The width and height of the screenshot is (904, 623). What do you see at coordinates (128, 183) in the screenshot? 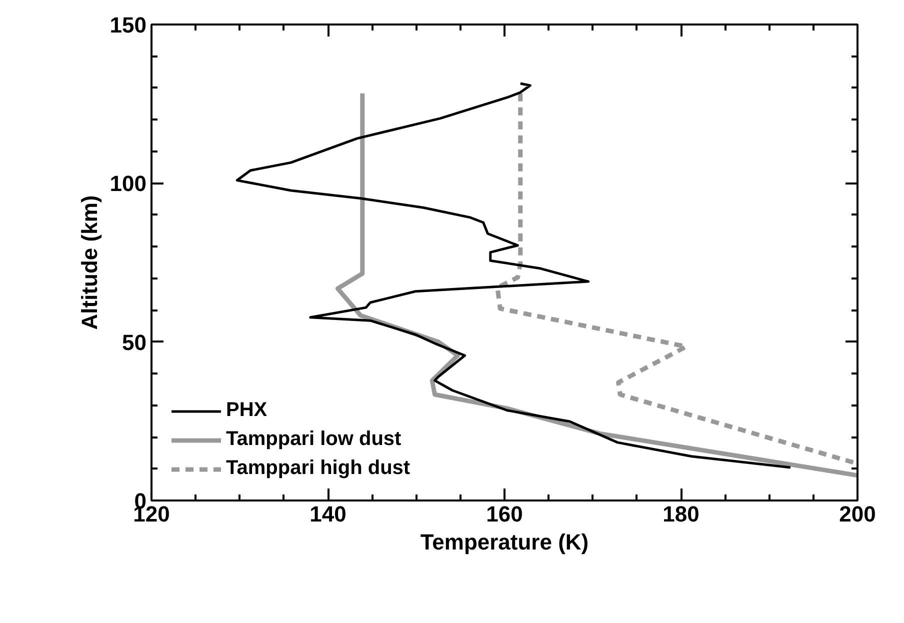
I see `y-tick-label: 100` at bounding box center [128, 183].